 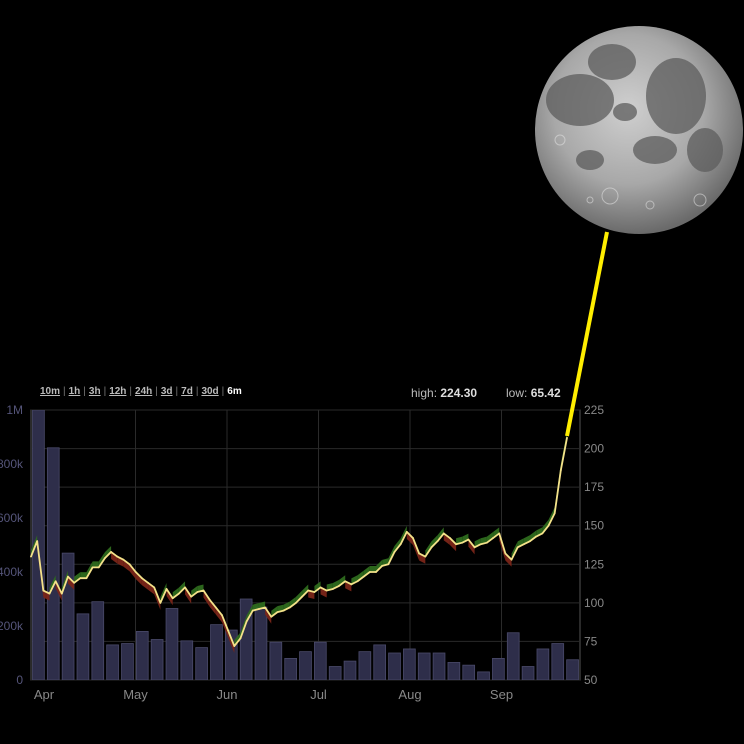 What do you see at coordinates (166, 391) in the screenshot?
I see `range-option-3d: 3d` at bounding box center [166, 391].